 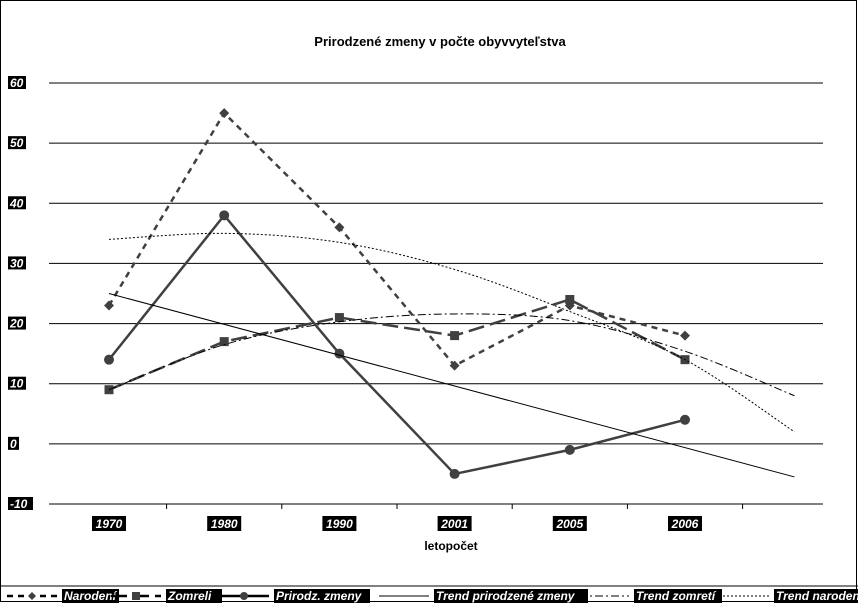 I want to click on y-tick-label: 10, so click(x=17, y=384).